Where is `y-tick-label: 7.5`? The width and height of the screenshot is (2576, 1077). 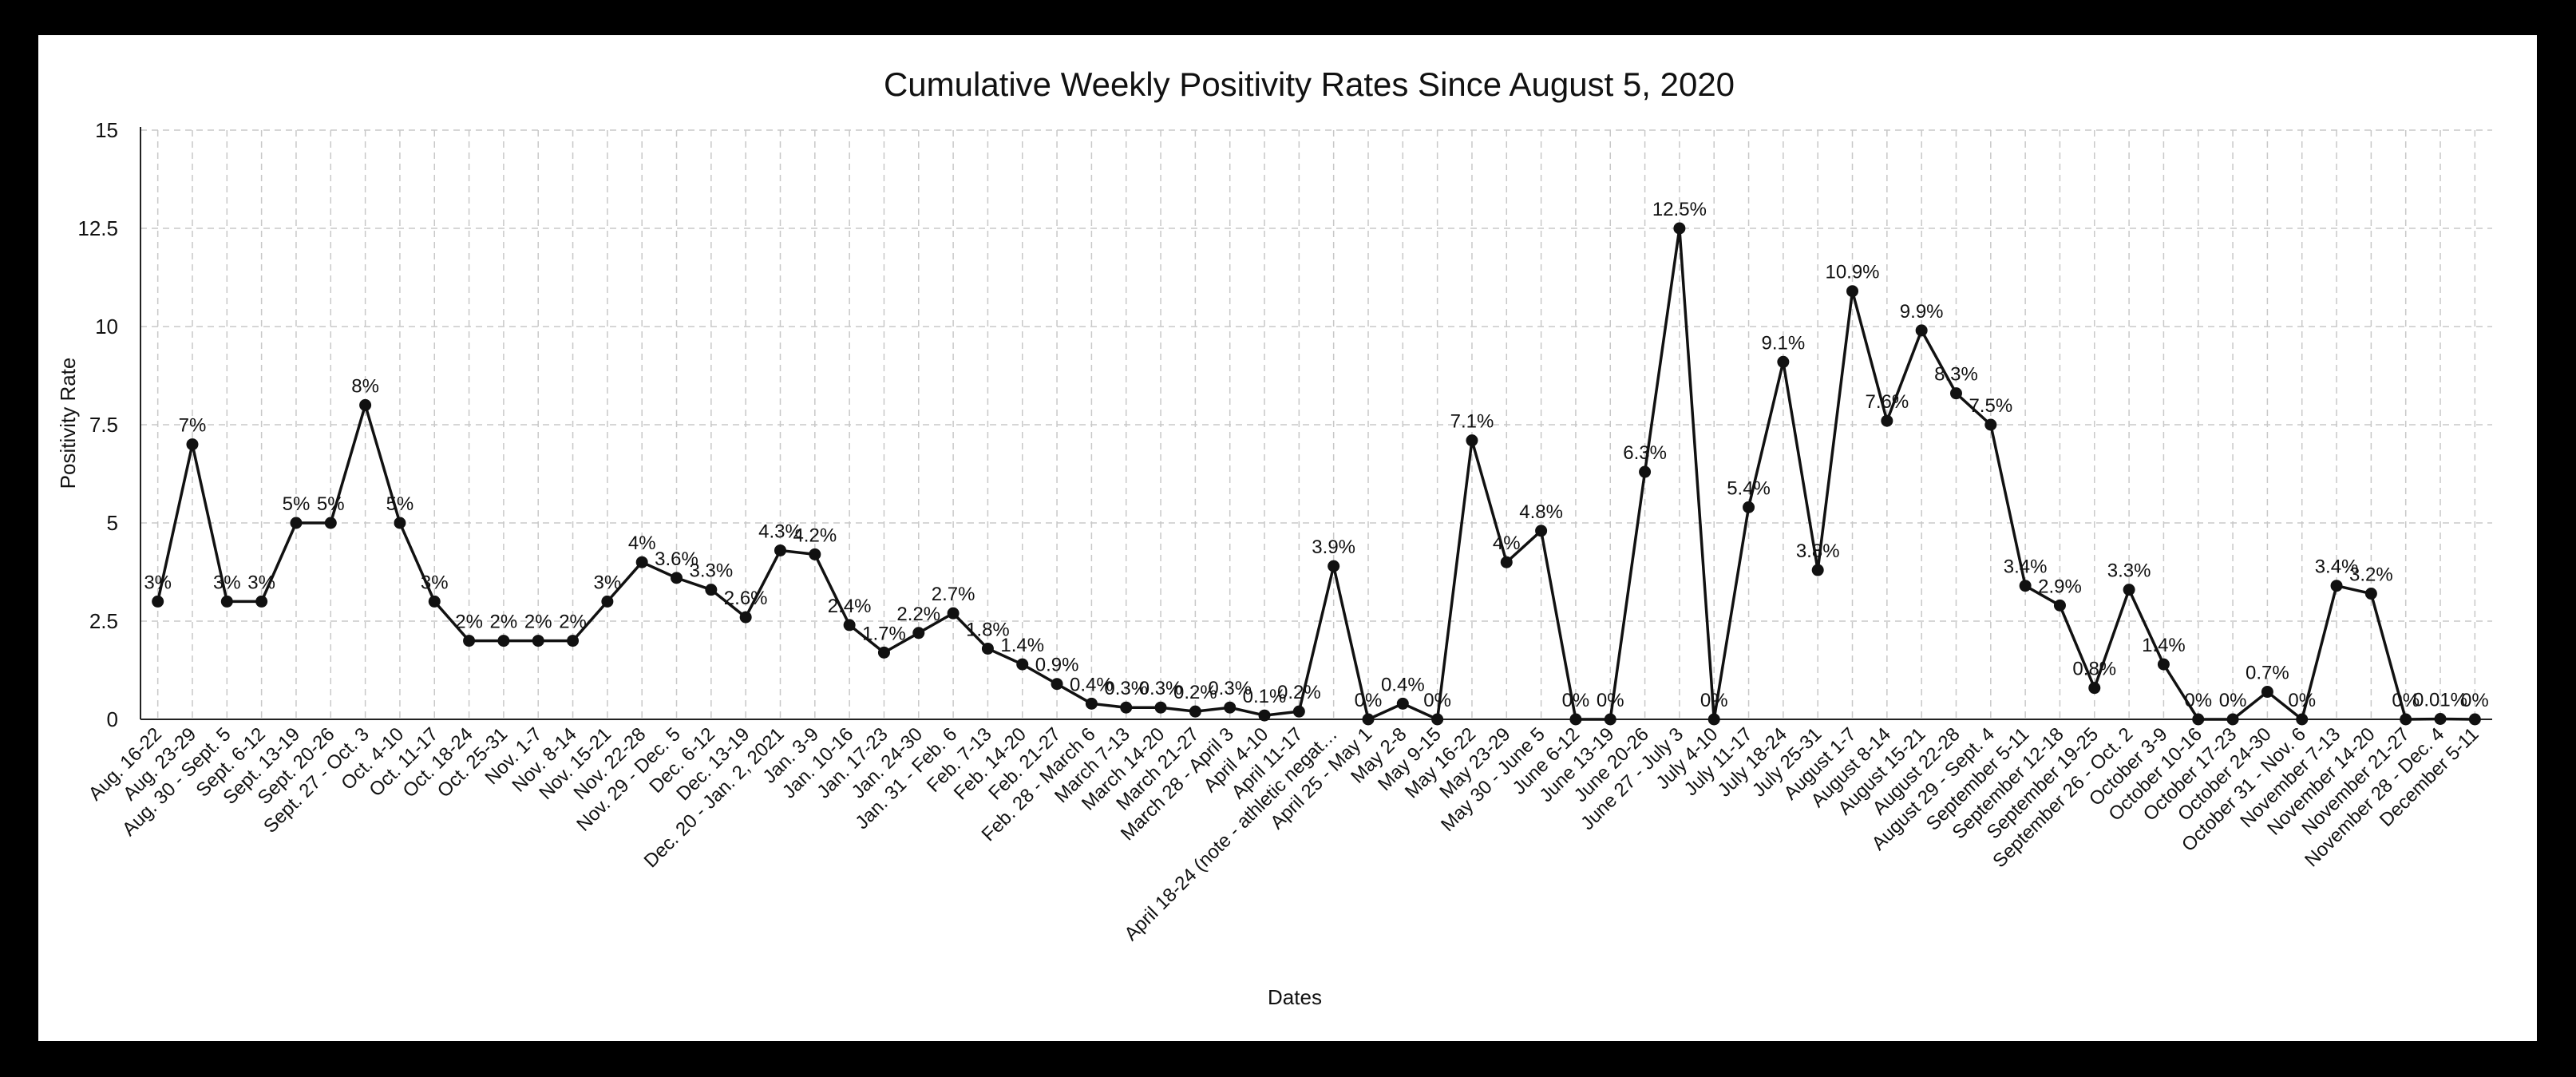 y-tick-label: 7.5 is located at coordinates (103, 425).